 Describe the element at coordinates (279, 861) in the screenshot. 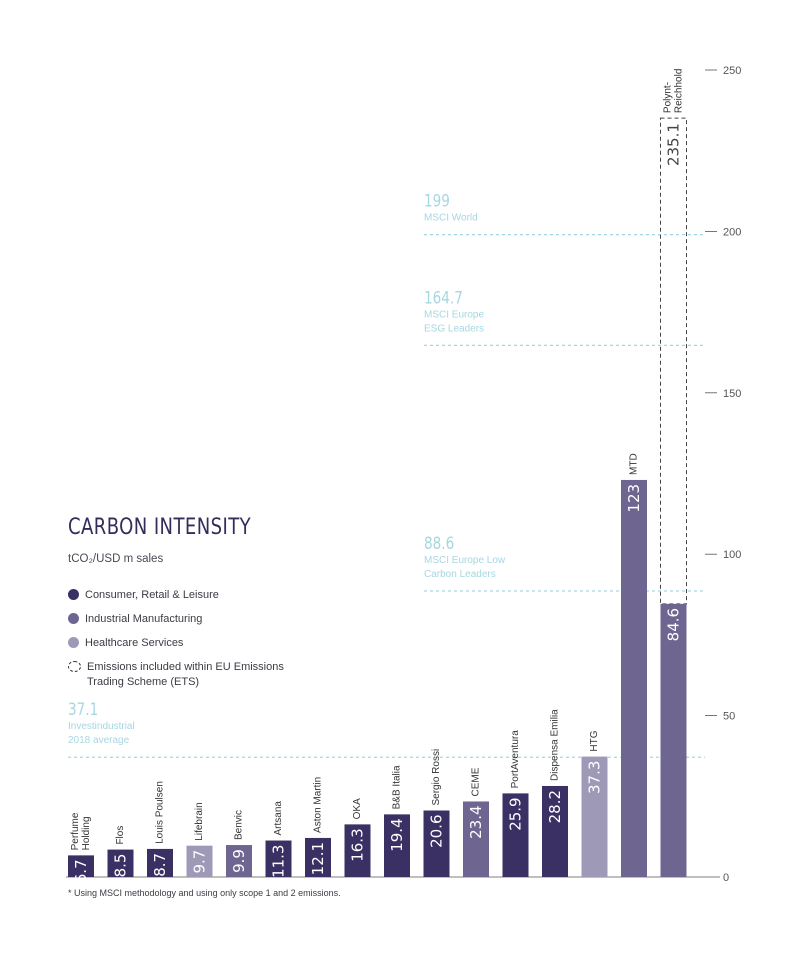

I see `bar-value-label: 11.3` at that location.